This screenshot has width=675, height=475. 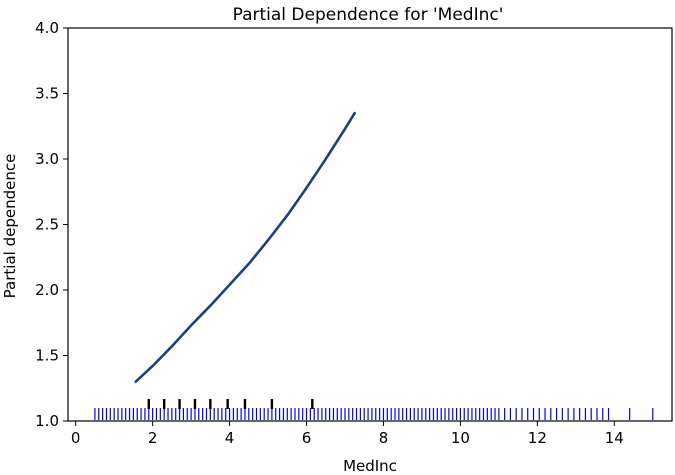 What do you see at coordinates (47, 421) in the screenshot?
I see `y-tick-label: 1.0` at bounding box center [47, 421].